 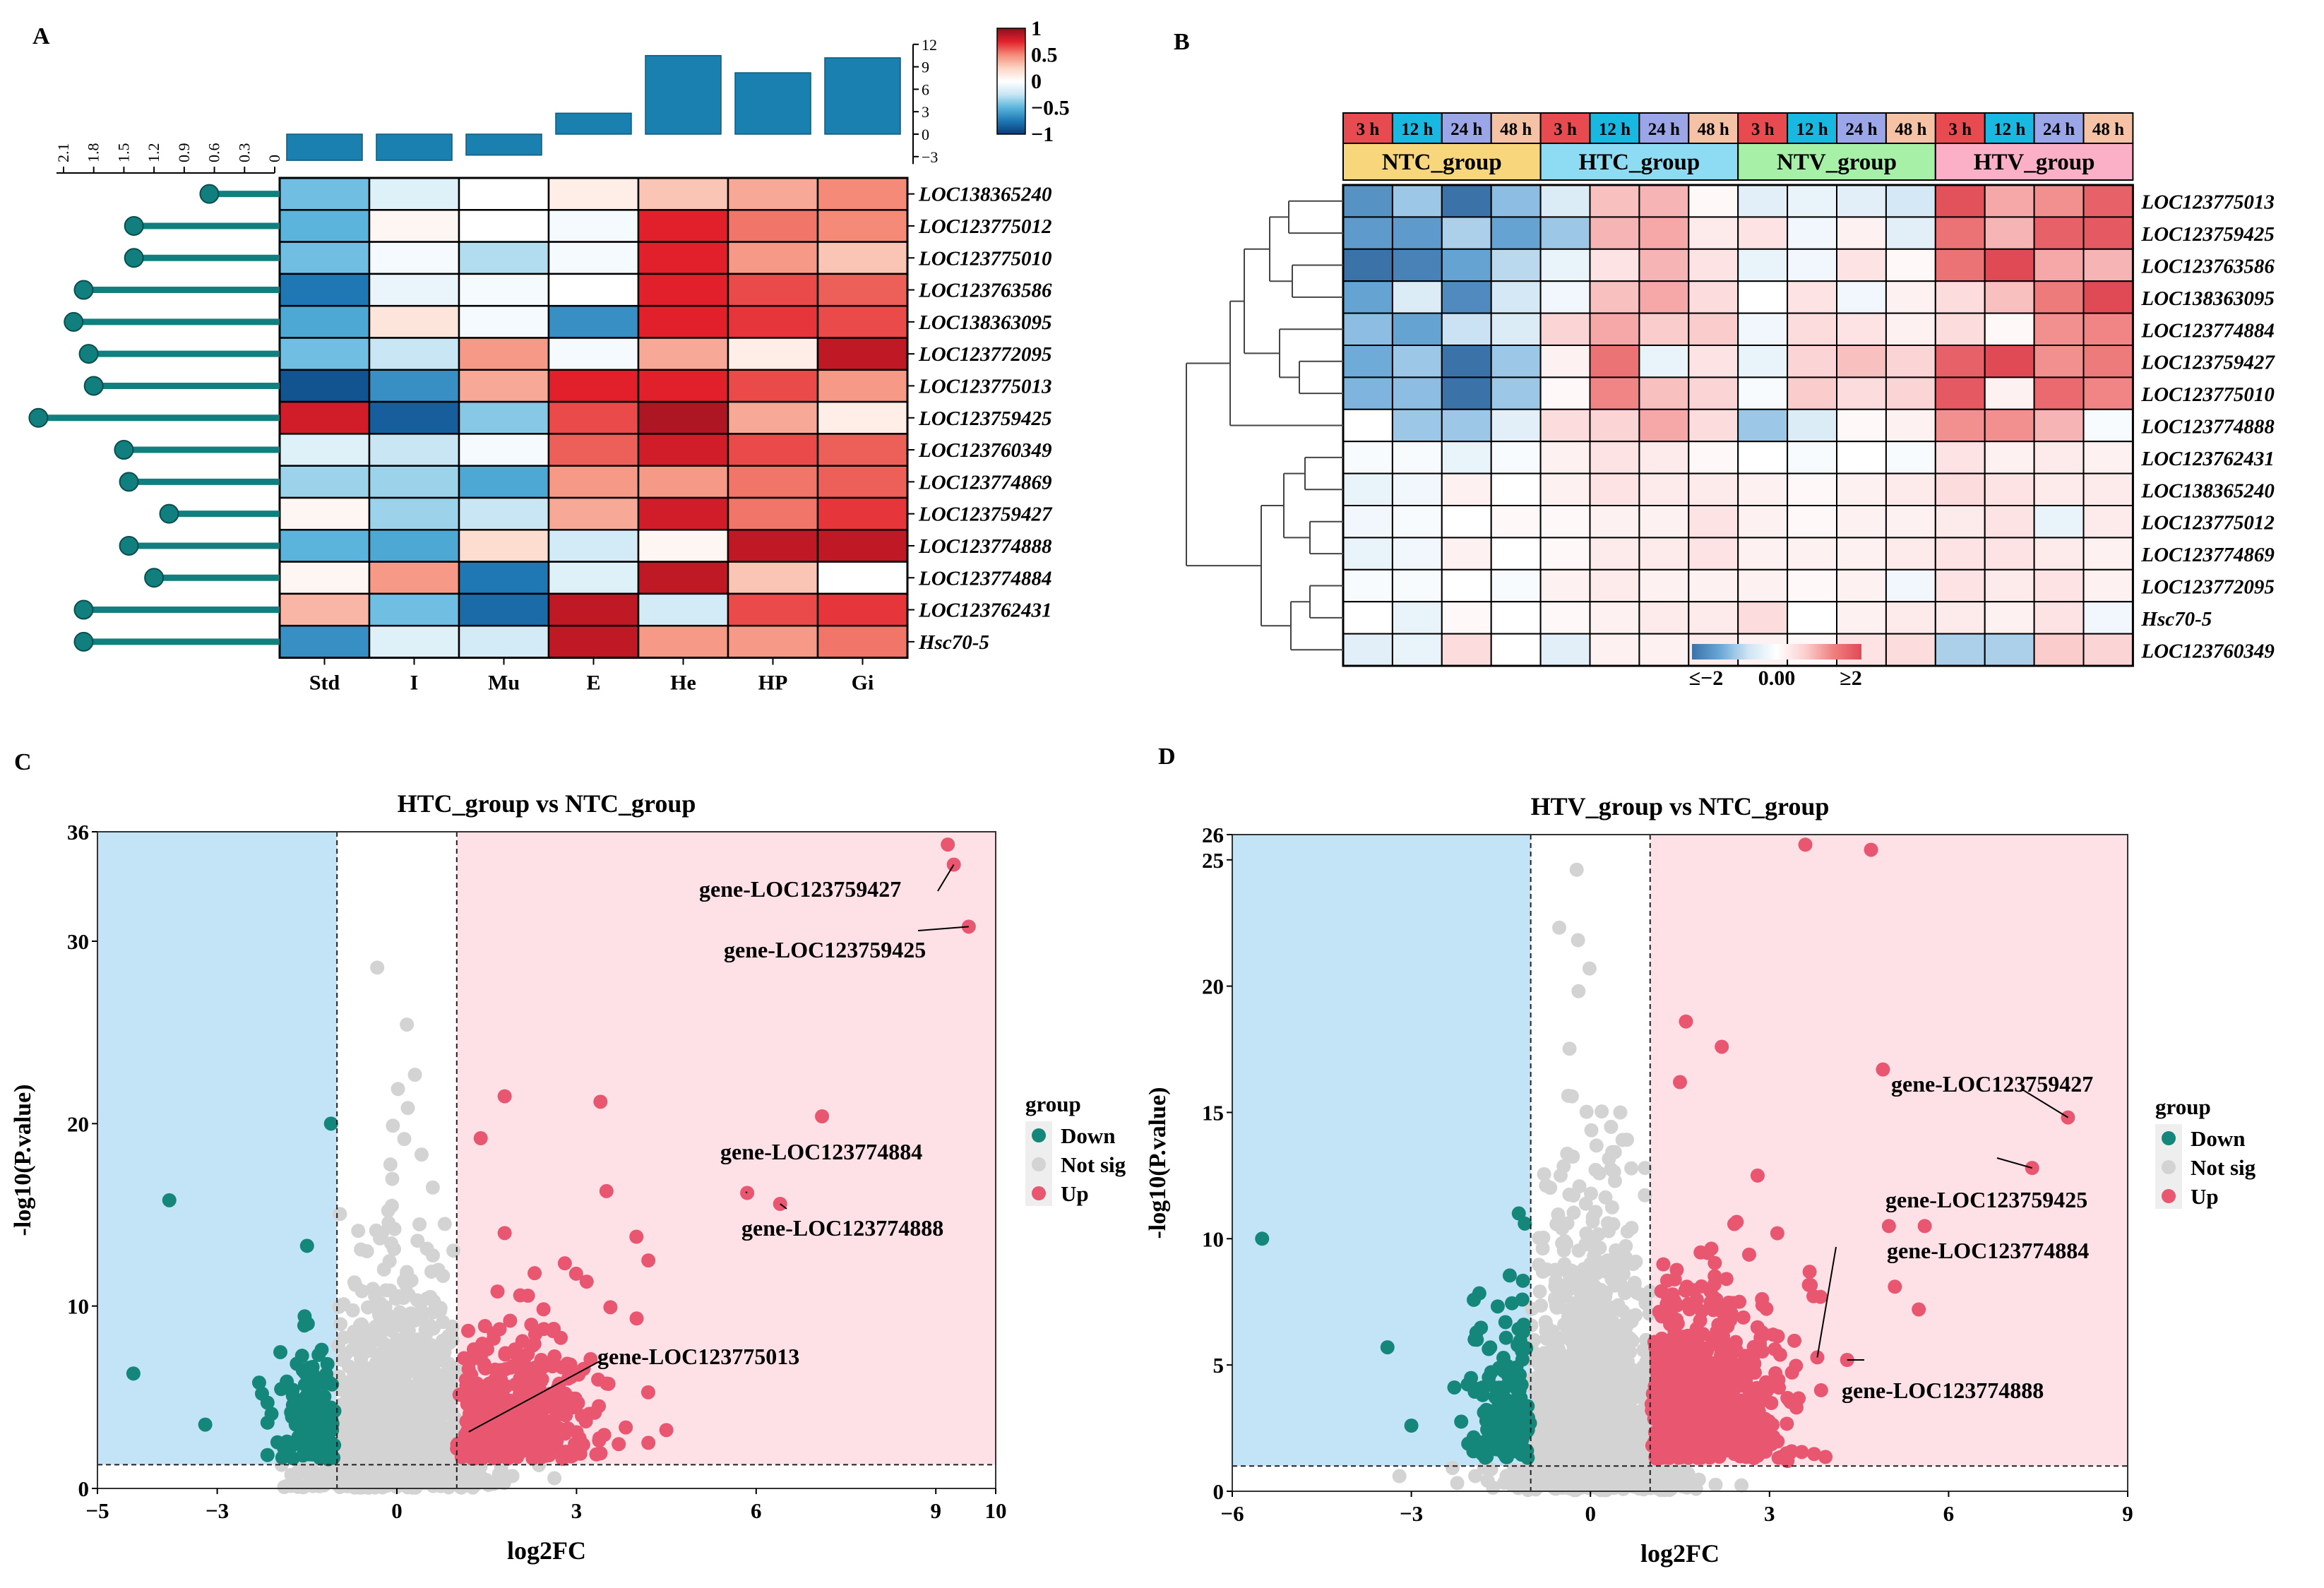 What do you see at coordinates (985, 514) in the screenshot?
I see `gene-label-a: LOC123759427` at bounding box center [985, 514].